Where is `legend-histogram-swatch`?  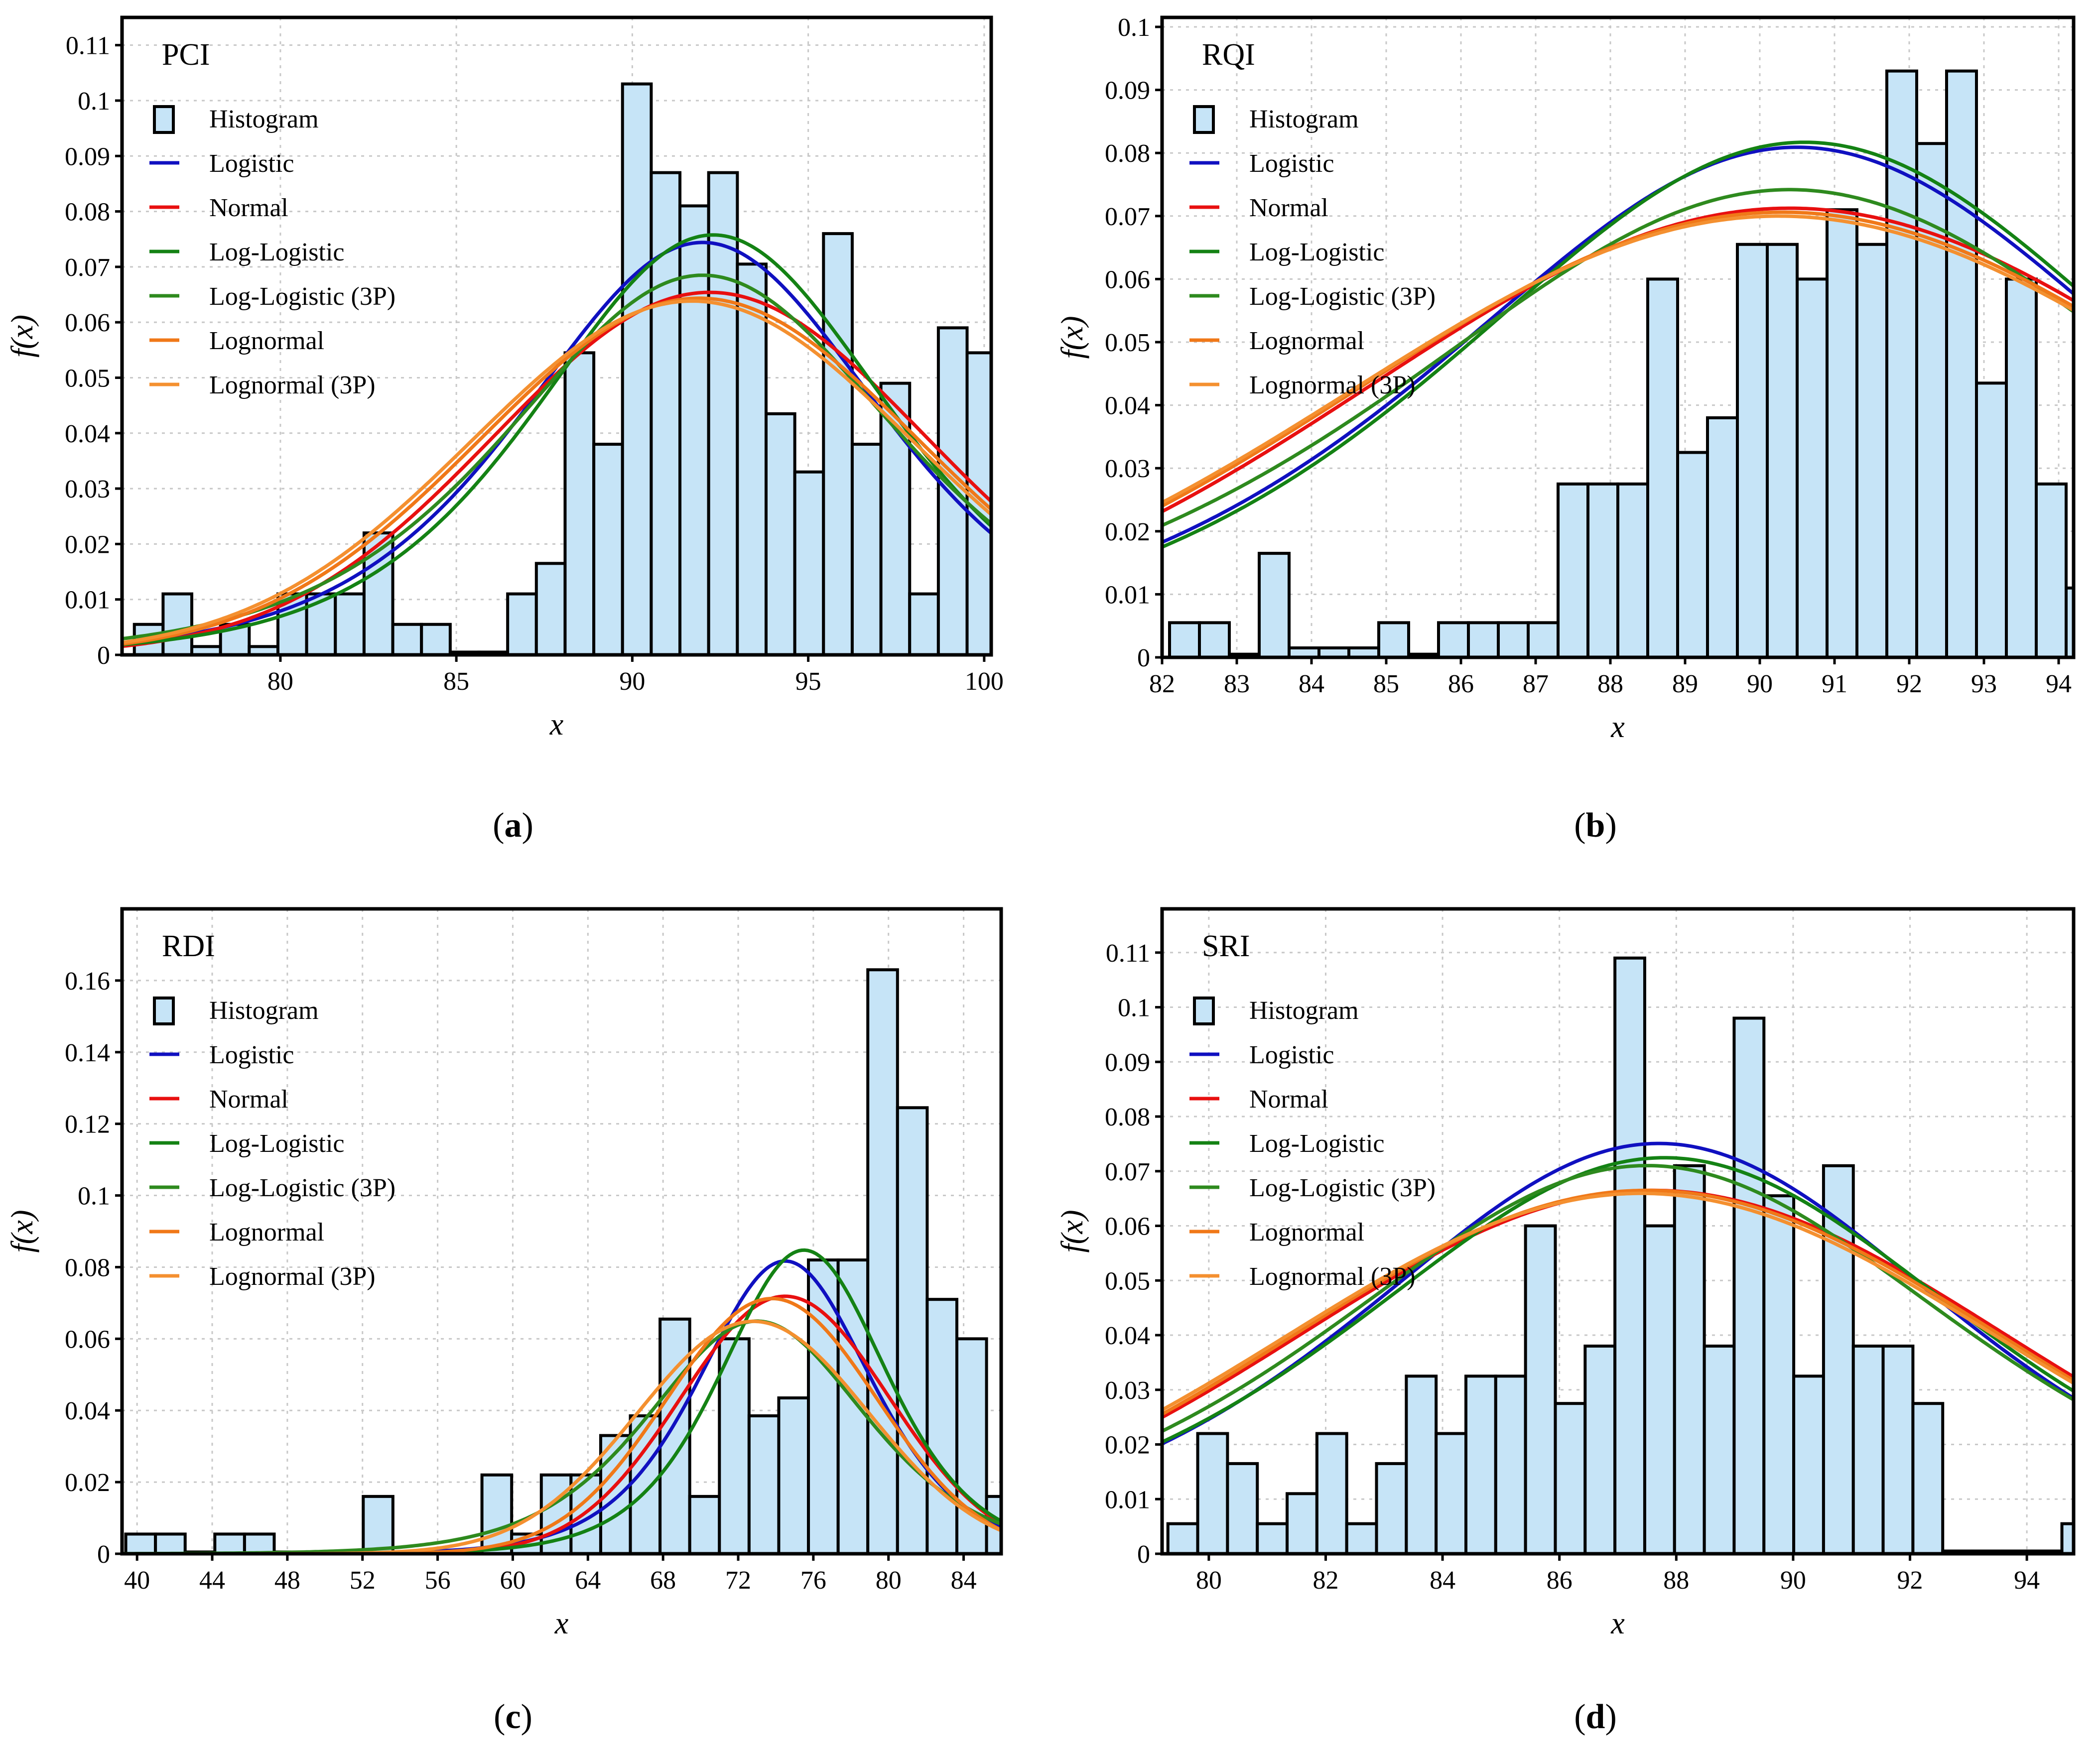 legend-histogram-swatch is located at coordinates (164, 119).